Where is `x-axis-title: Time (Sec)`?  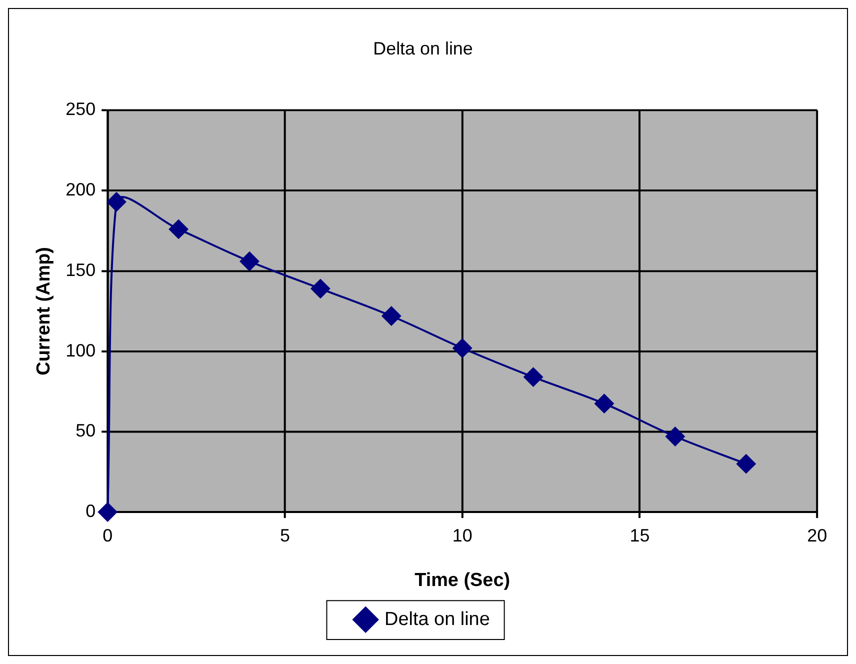 x-axis-title: Time (Sec) is located at coordinates (462, 581).